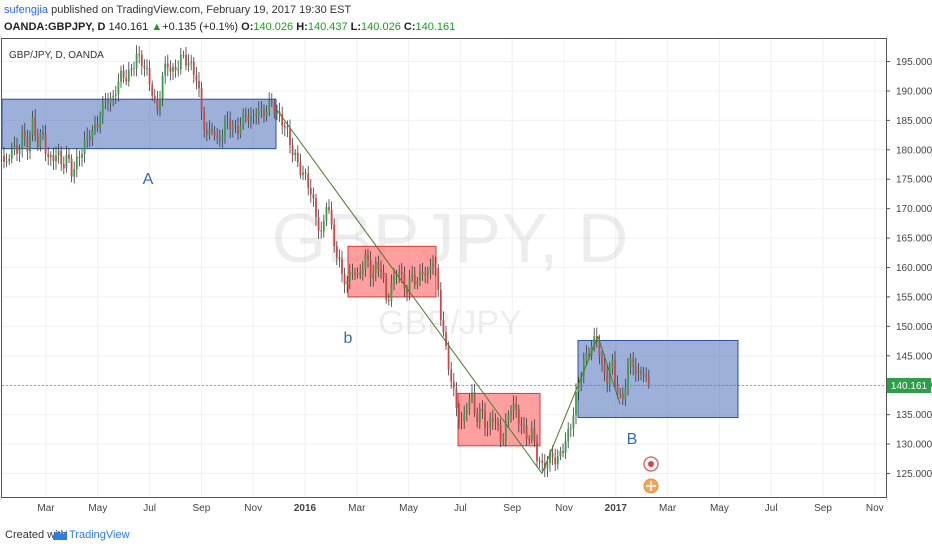  Describe the element at coordinates (668, 508) in the screenshot. I see `x-tick-label: Mar` at that location.